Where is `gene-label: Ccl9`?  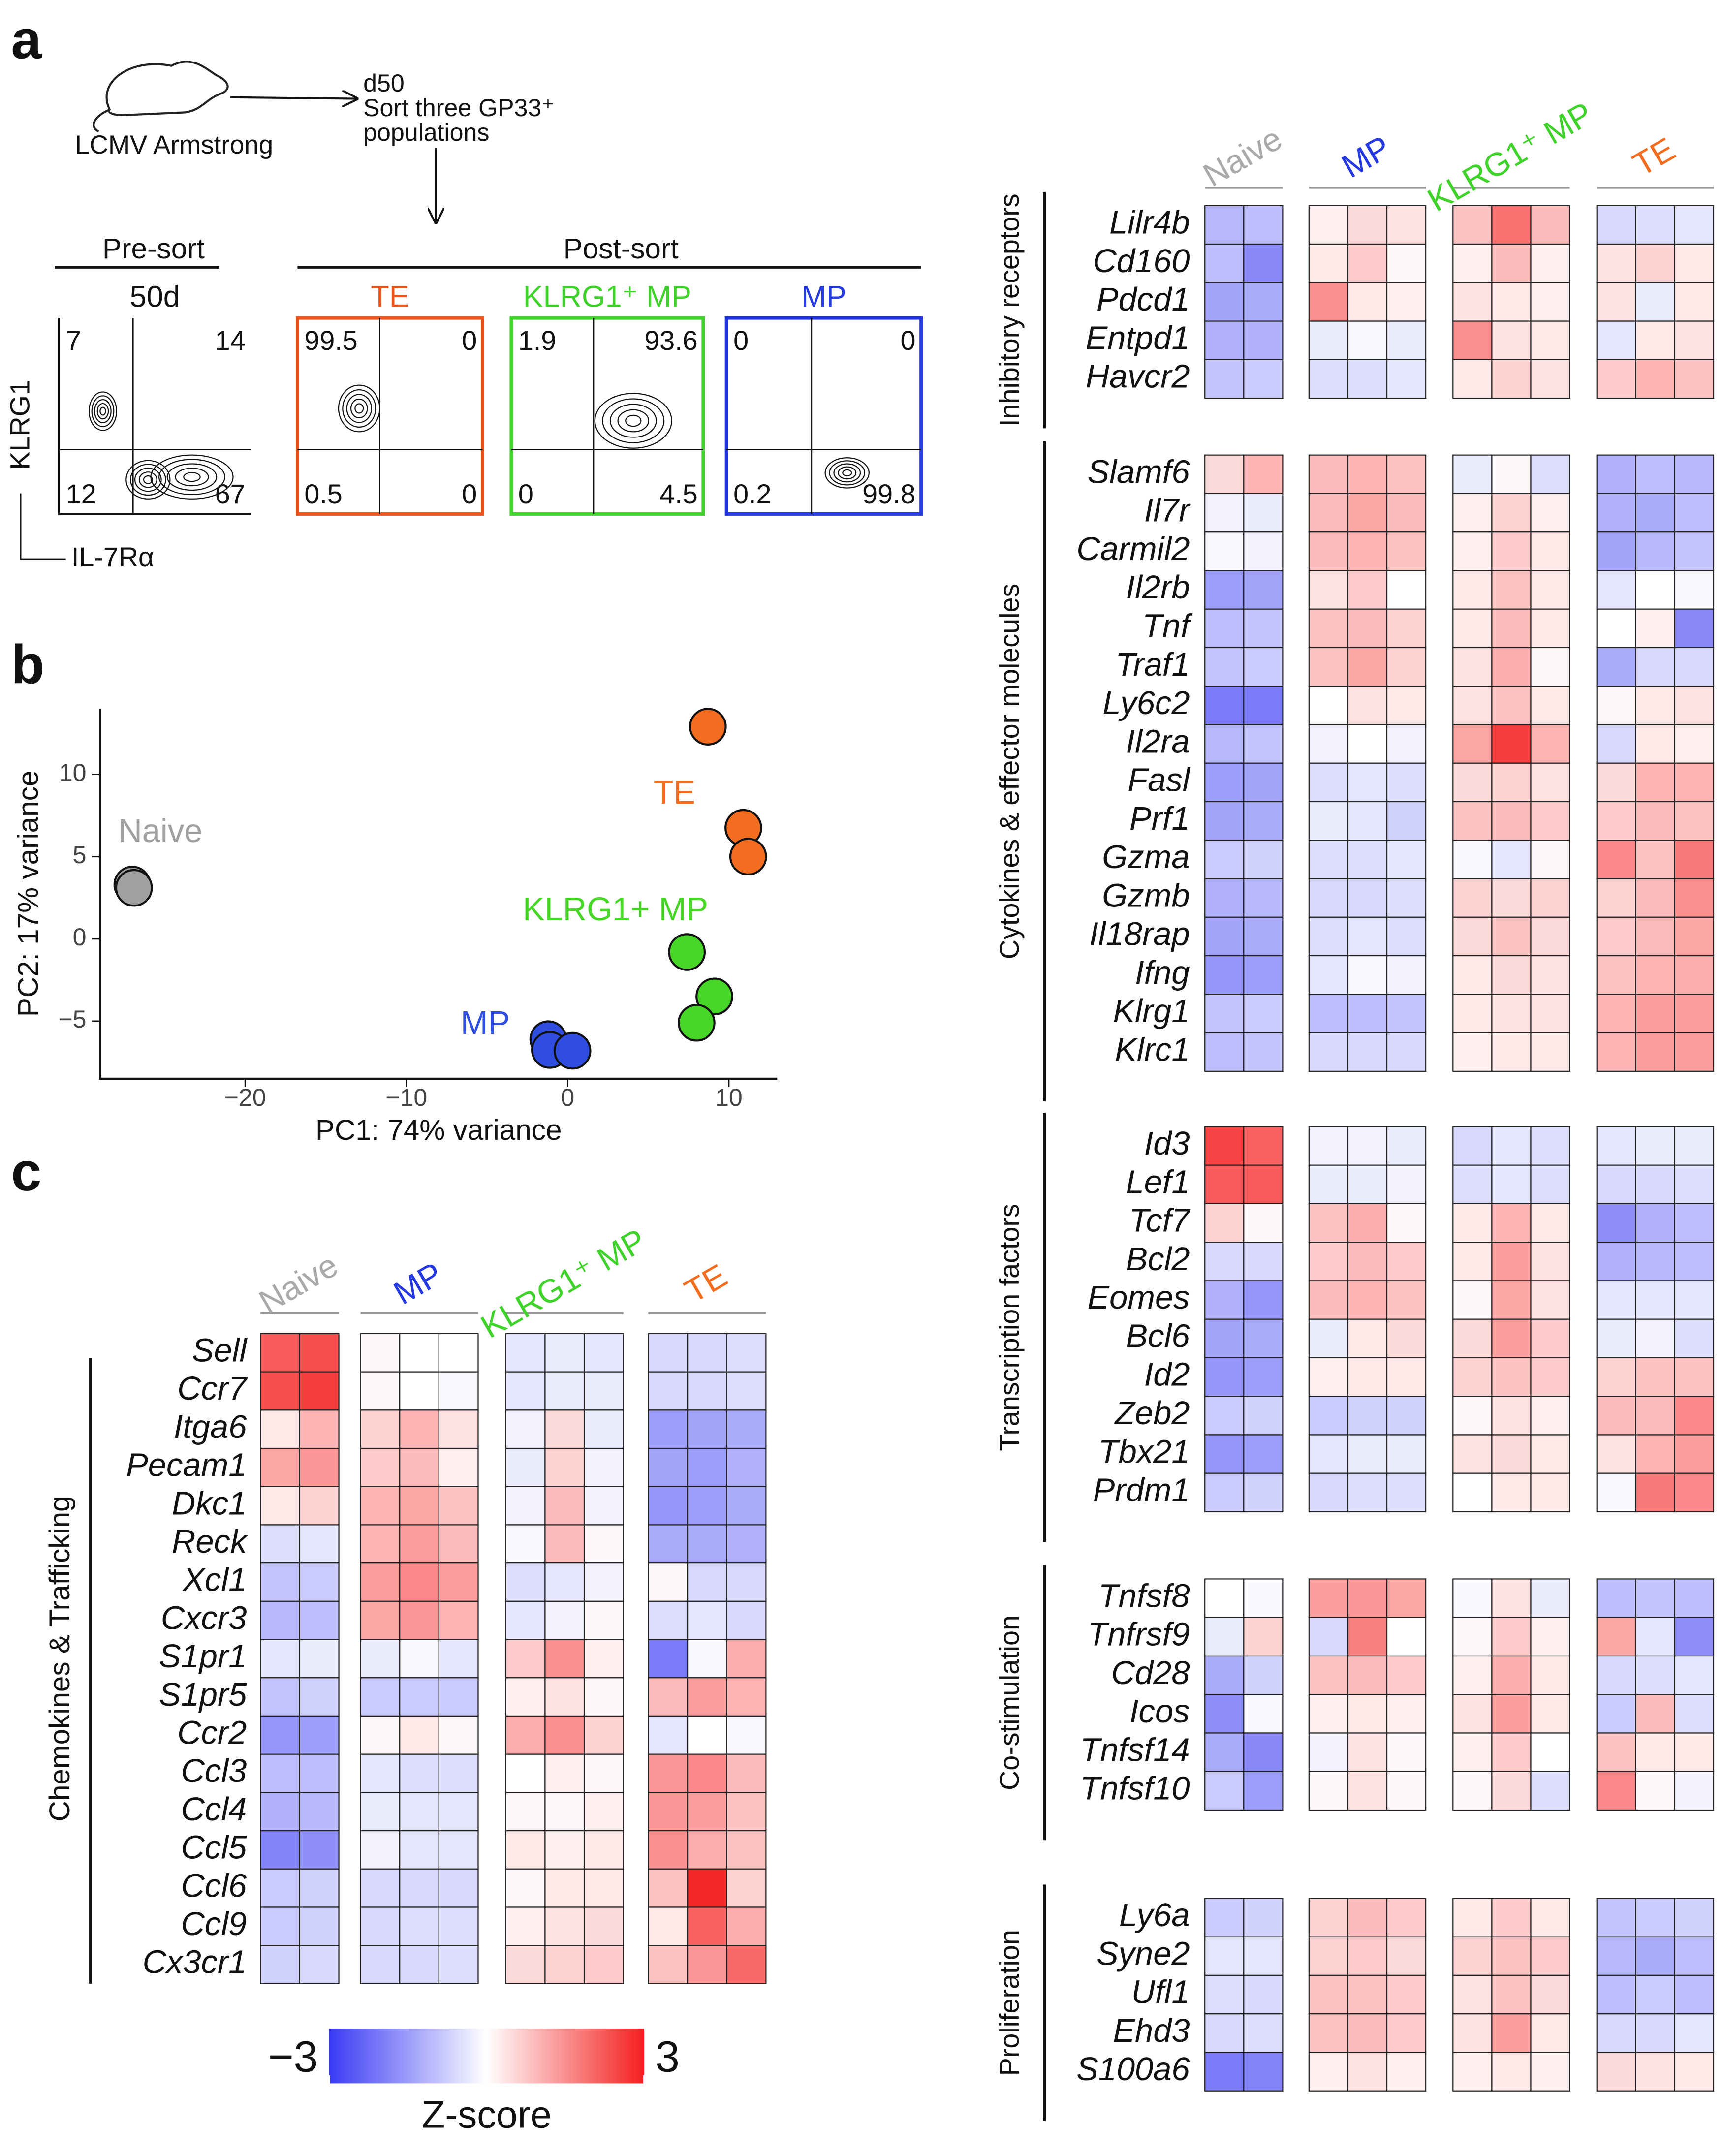
gene-label: Ccl9 is located at coordinates (214, 1924).